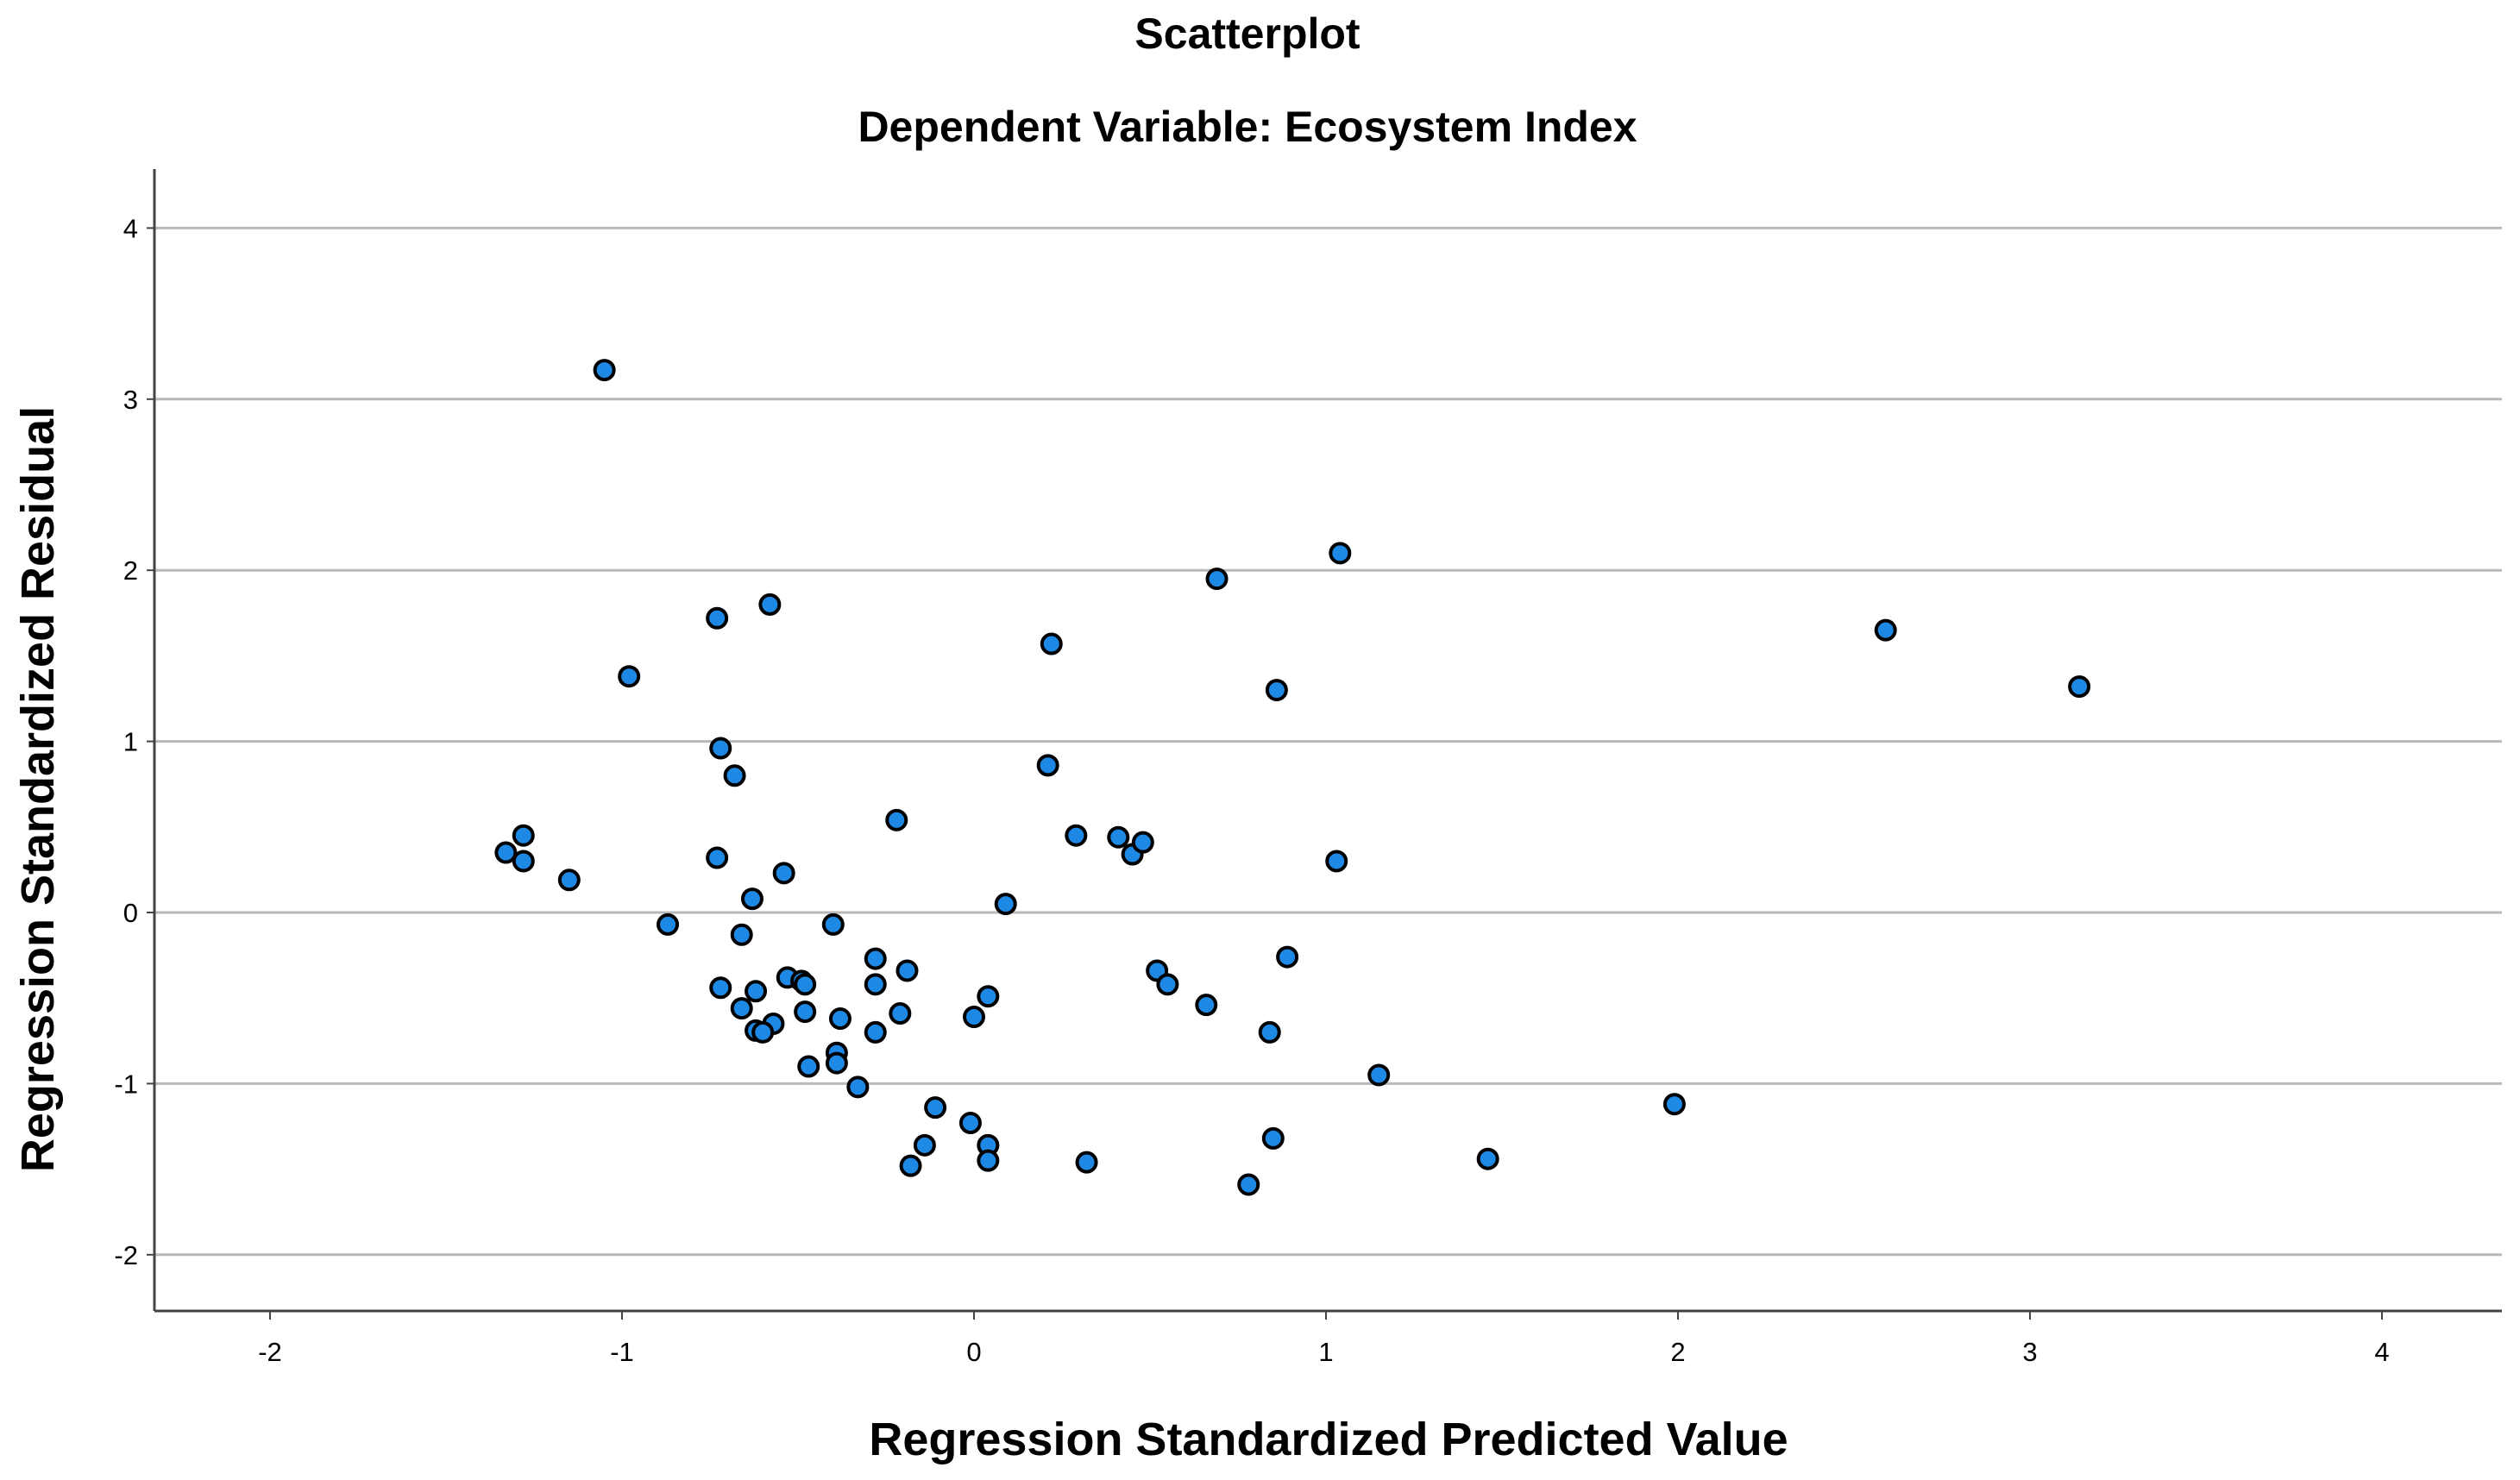 Image resolution: width=2520 pixels, height=1480 pixels. I want to click on x-axis-label: Regression Standardized Predicted Value, so click(1328, 1439).